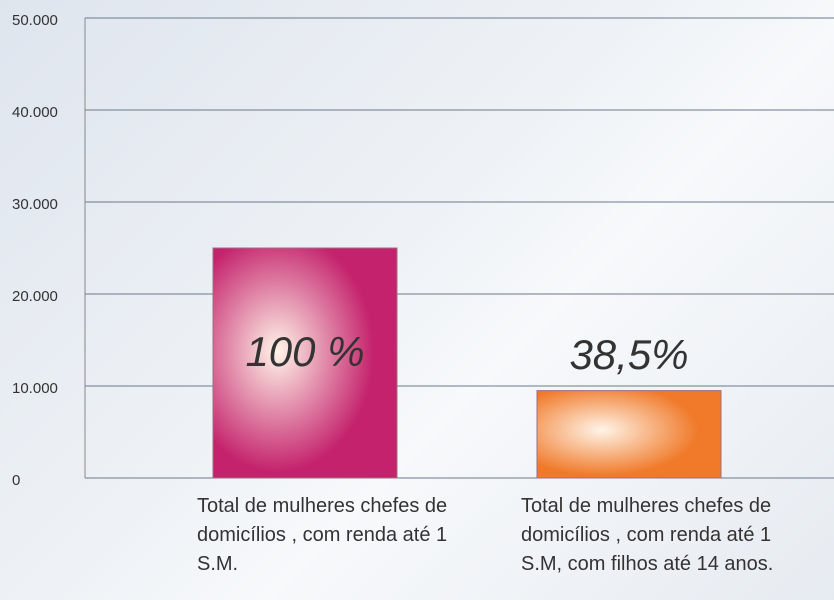 The image size is (834, 600). I want to click on y-tick-label: 40.000, so click(35, 112).